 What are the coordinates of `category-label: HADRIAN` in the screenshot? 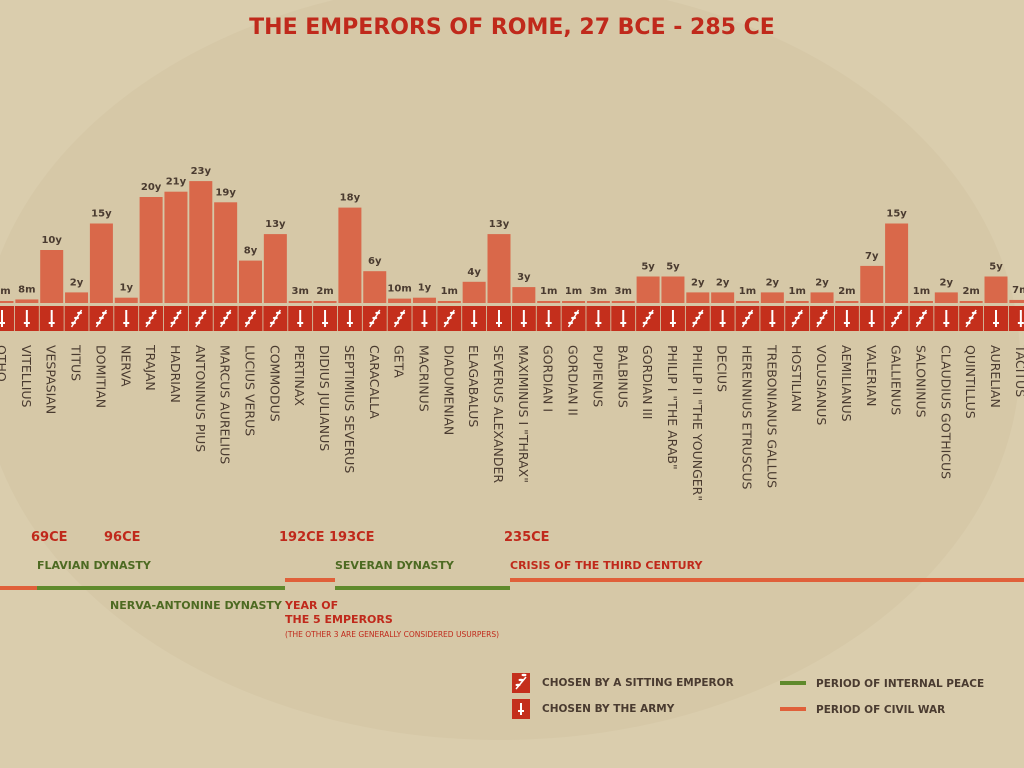 It's located at (175, 374).